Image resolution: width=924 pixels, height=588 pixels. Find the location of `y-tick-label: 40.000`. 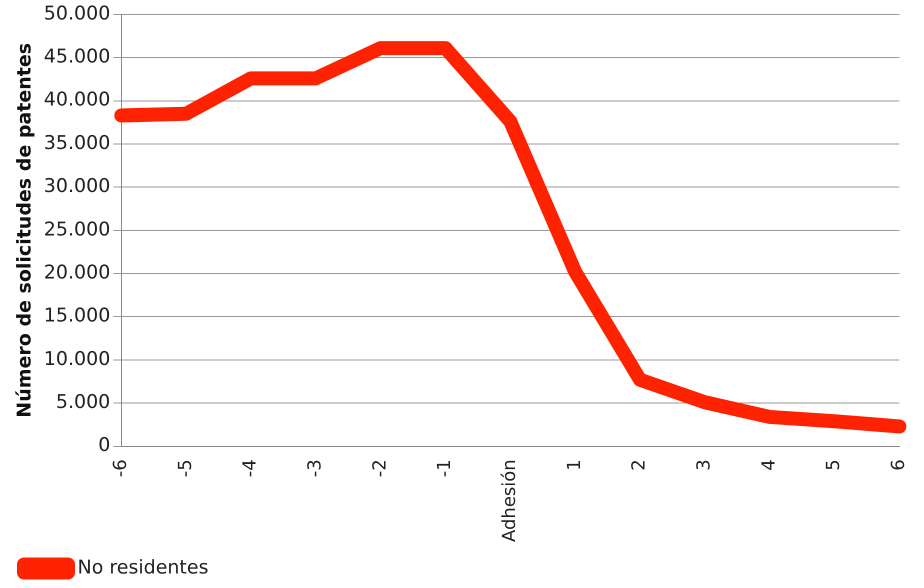

y-tick-label: 40.000 is located at coordinates (77, 99).